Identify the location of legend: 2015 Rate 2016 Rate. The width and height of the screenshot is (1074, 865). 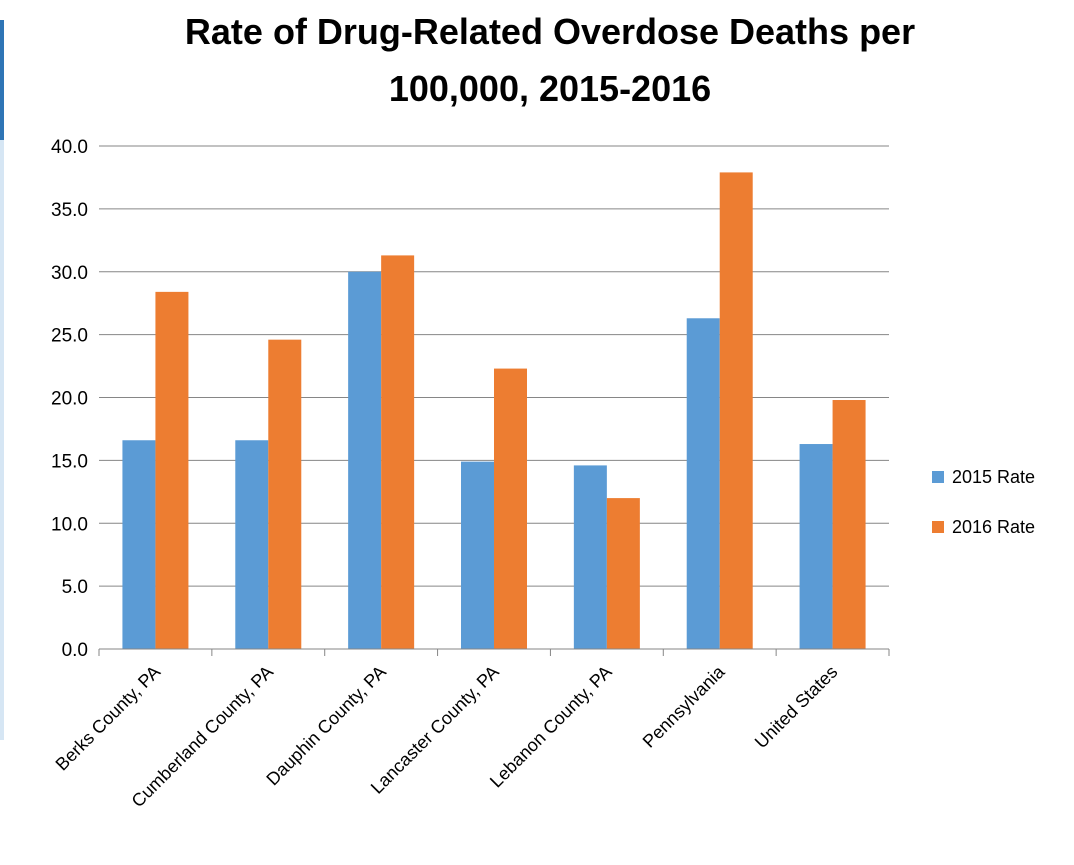
(983, 502).